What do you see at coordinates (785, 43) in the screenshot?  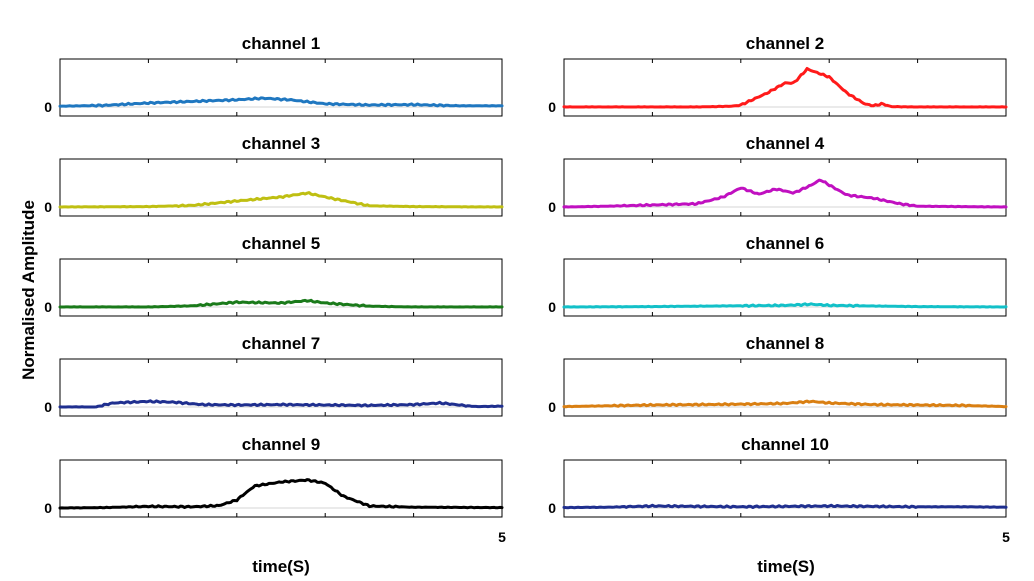 I see `panel-title: channel 2` at bounding box center [785, 43].